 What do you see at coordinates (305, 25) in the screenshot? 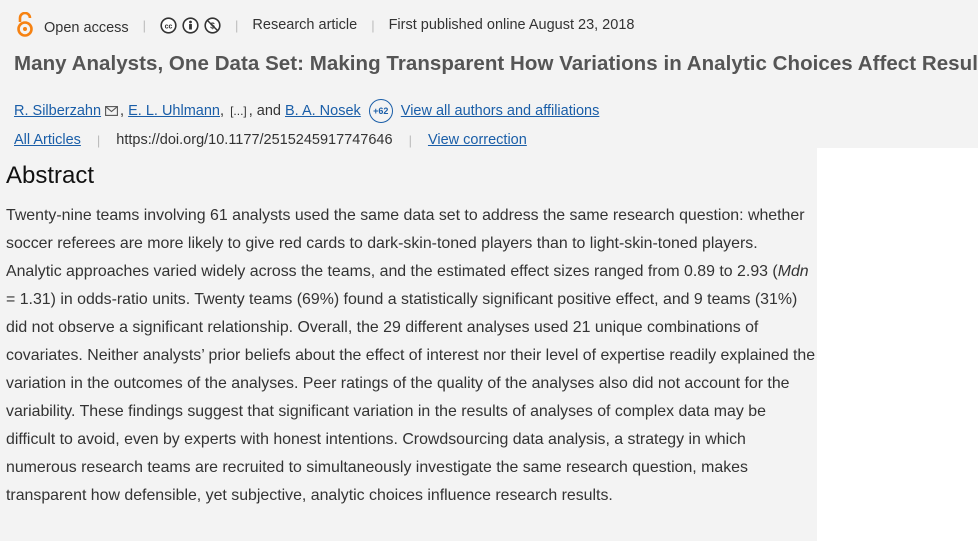
I see `article-type: Research article` at bounding box center [305, 25].